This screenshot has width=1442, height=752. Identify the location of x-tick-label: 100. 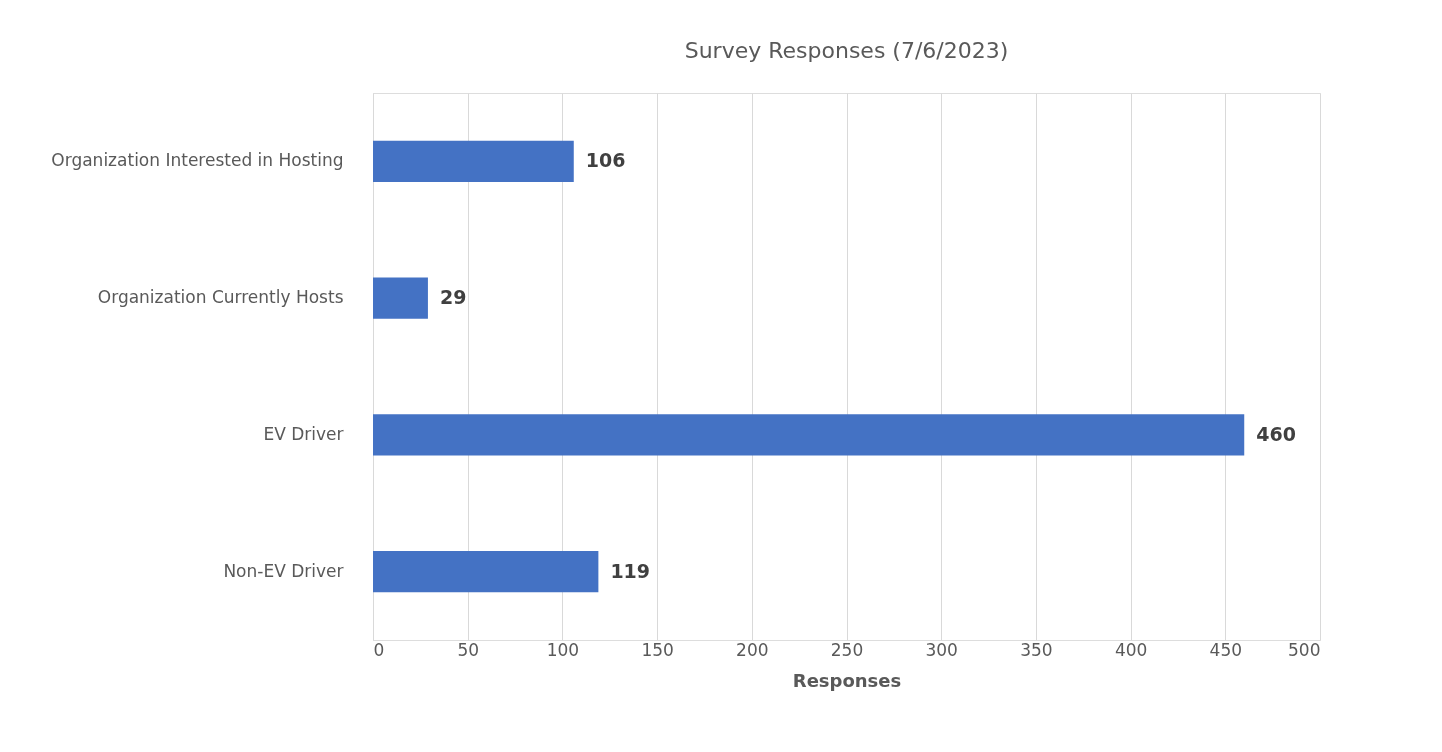
(563, 649).